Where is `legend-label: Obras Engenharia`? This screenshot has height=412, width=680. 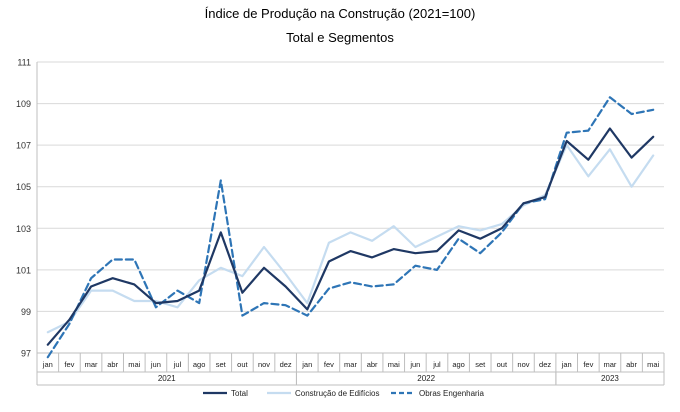 legend-label: Obras Engenharia is located at coordinates (451, 393).